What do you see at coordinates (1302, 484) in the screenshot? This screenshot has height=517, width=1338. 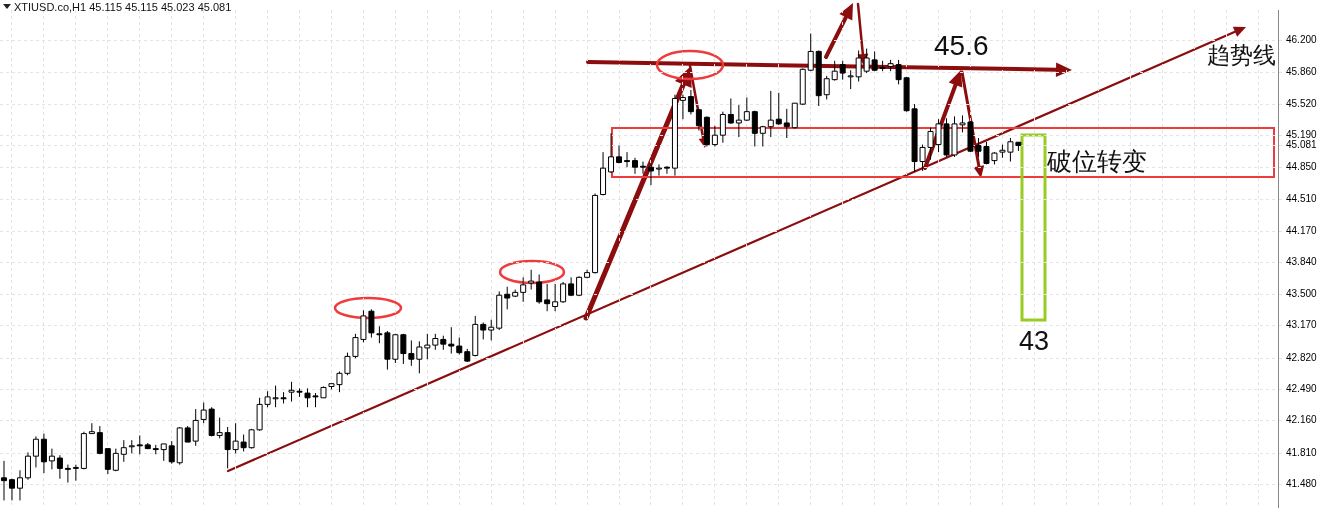 I see `y-tick-label: 41.480` at bounding box center [1302, 484].